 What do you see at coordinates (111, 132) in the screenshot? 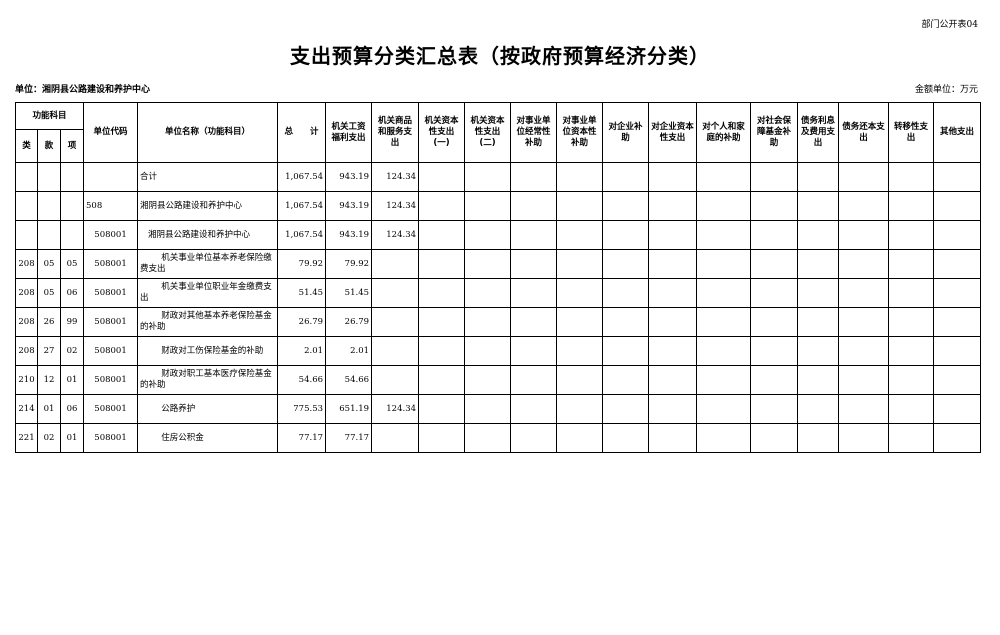
I see `header-unit-code: 单位代码` at bounding box center [111, 132].